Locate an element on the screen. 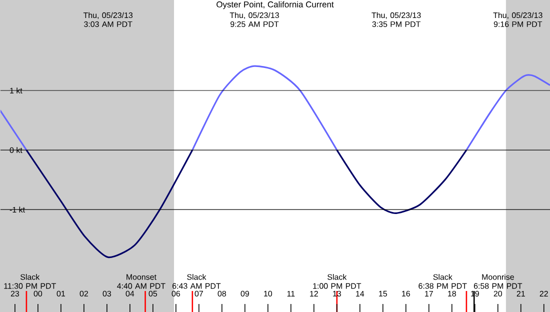 Image resolution: width=550 pixels, height=312 pixels. chart-title: Oyster Point, California Current is located at coordinates (275, 5).